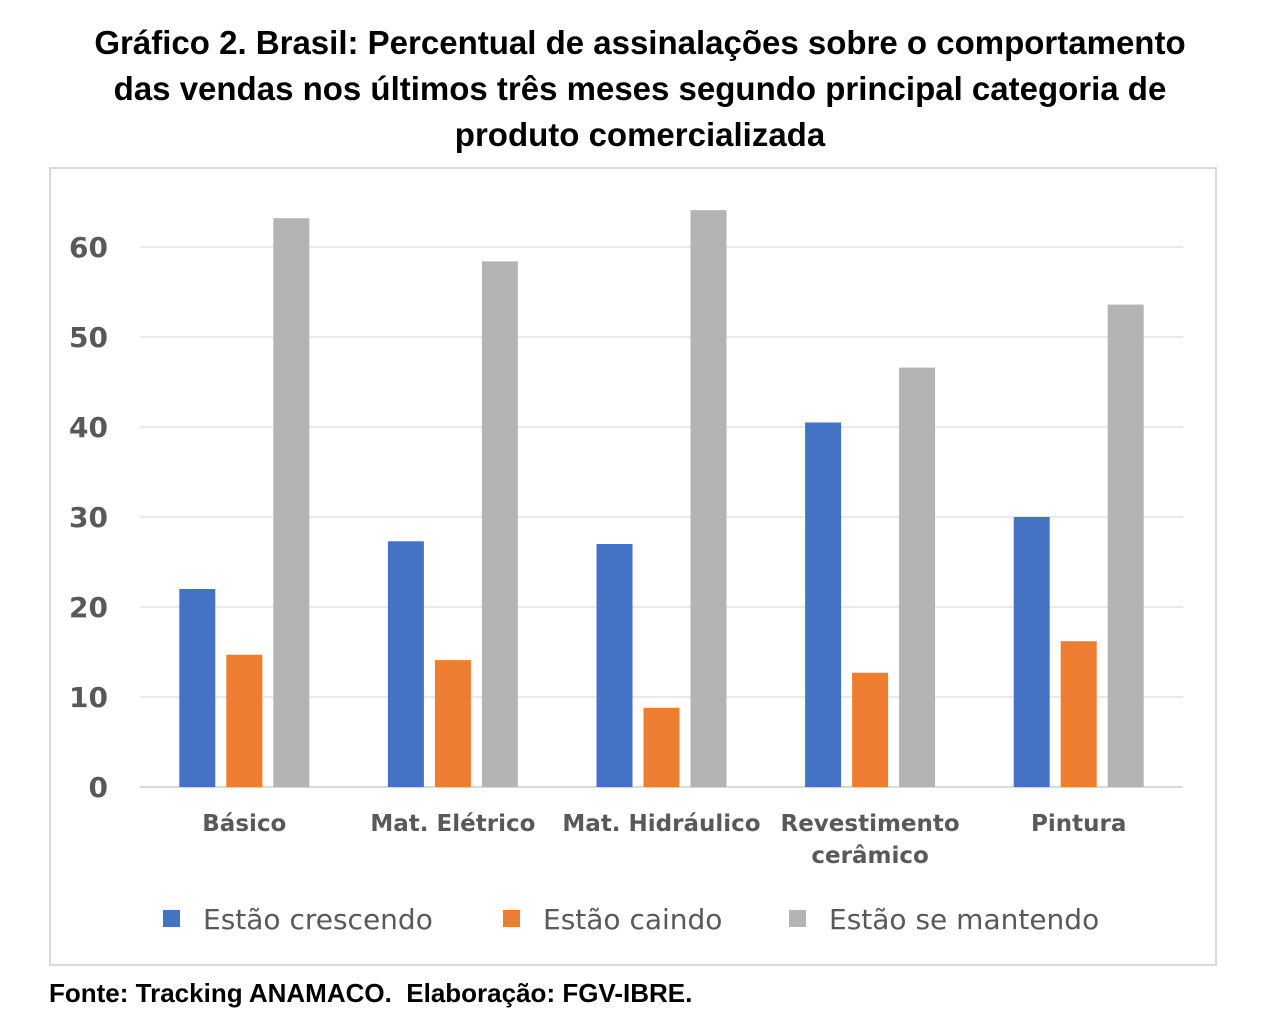 The width and height of the screenshot is (1280, 1032). Describe the element at coordinates (88, 337) in the screenshot. I see `y-tick-label: 50` at that location.